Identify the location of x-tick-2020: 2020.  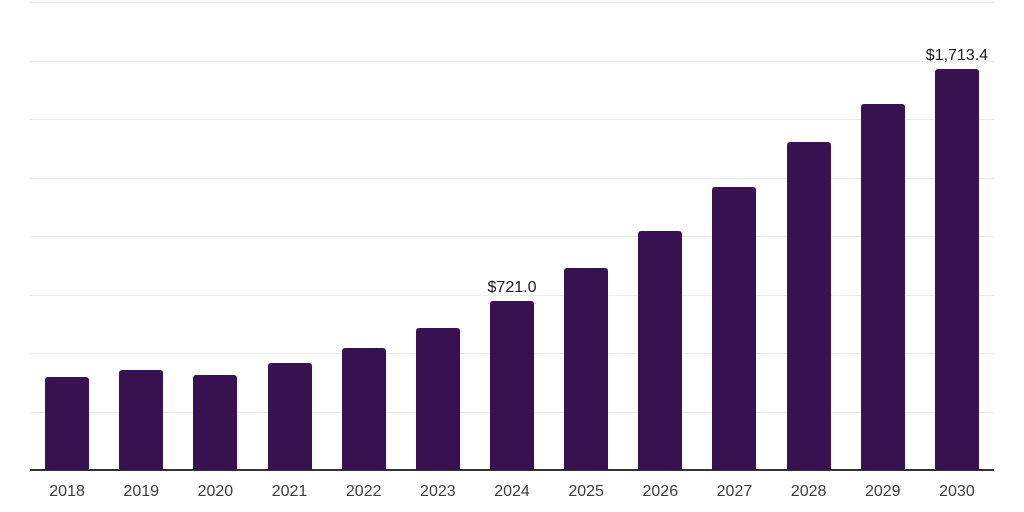
(215, 491).